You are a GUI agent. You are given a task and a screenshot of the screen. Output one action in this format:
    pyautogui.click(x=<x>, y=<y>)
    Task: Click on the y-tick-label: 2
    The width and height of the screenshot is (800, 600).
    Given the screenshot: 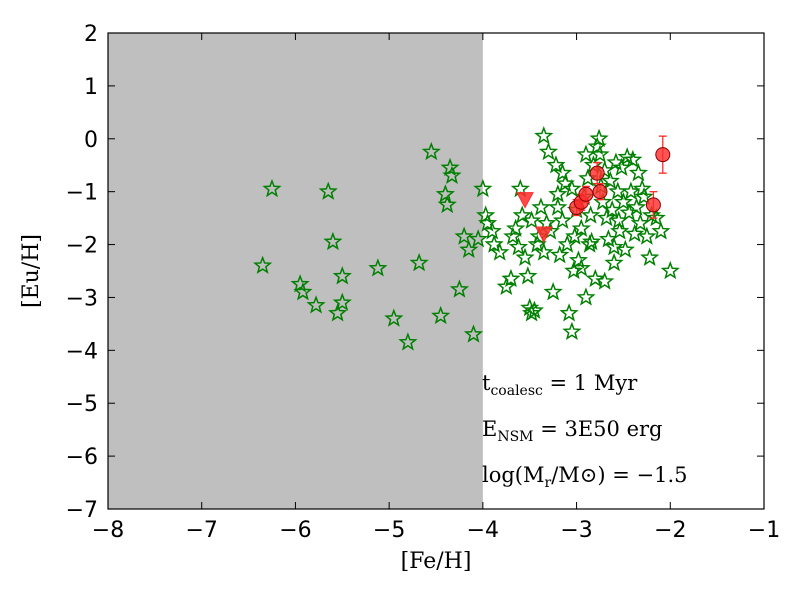 What is the action you would take?
    pyautogui.click(x=91, y=34)
    